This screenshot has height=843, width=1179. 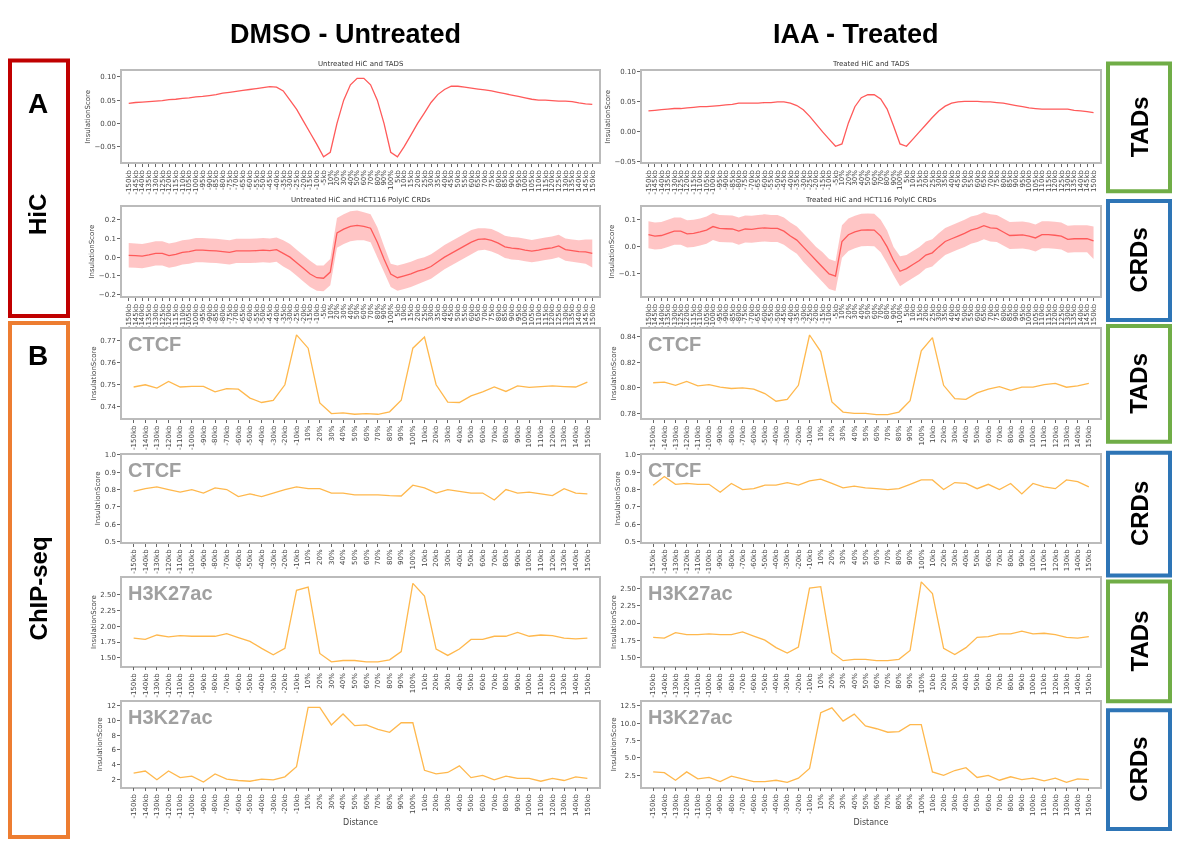 What do you see at coordinates (38, 588) in the screenshot?
I see `text: ChIP-seq` at bounding box center [38, 588].